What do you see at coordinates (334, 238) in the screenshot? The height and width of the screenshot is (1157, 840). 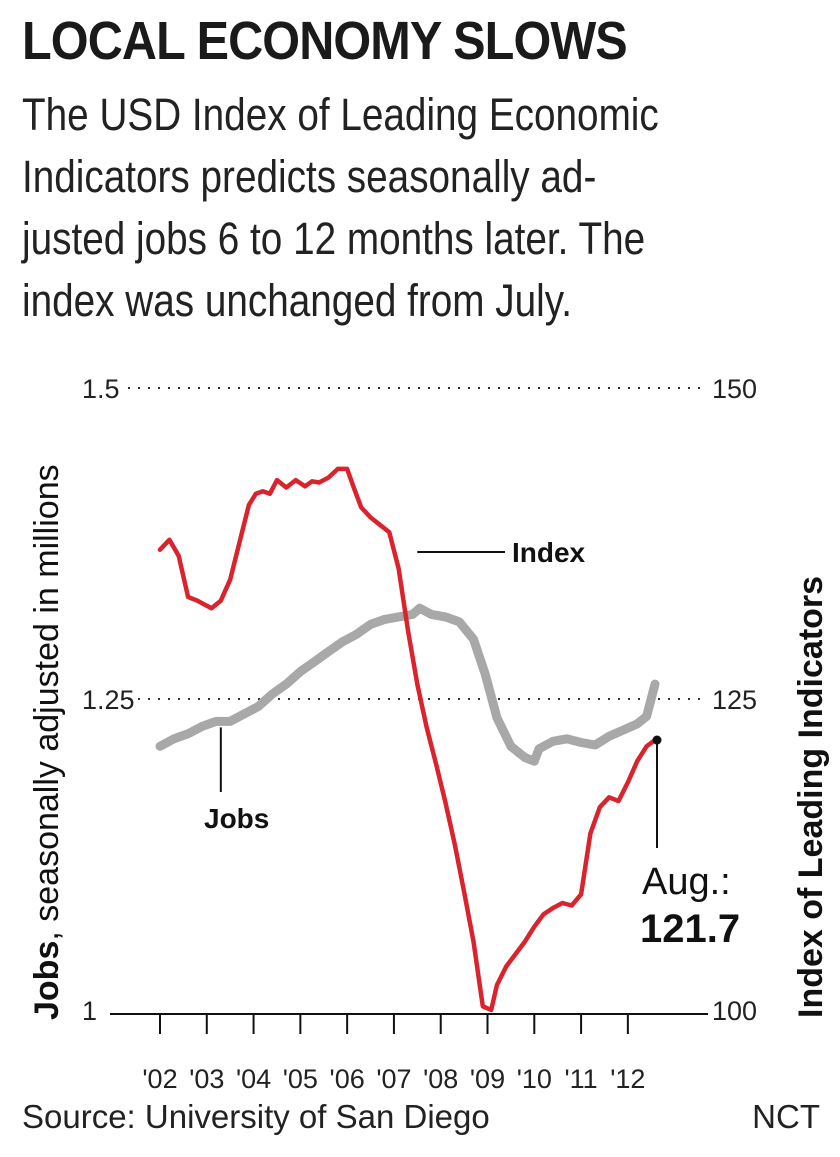 I see `subtitle-line: justed jobs 6 to 12 months later. The` at bounding box center [334, 238].